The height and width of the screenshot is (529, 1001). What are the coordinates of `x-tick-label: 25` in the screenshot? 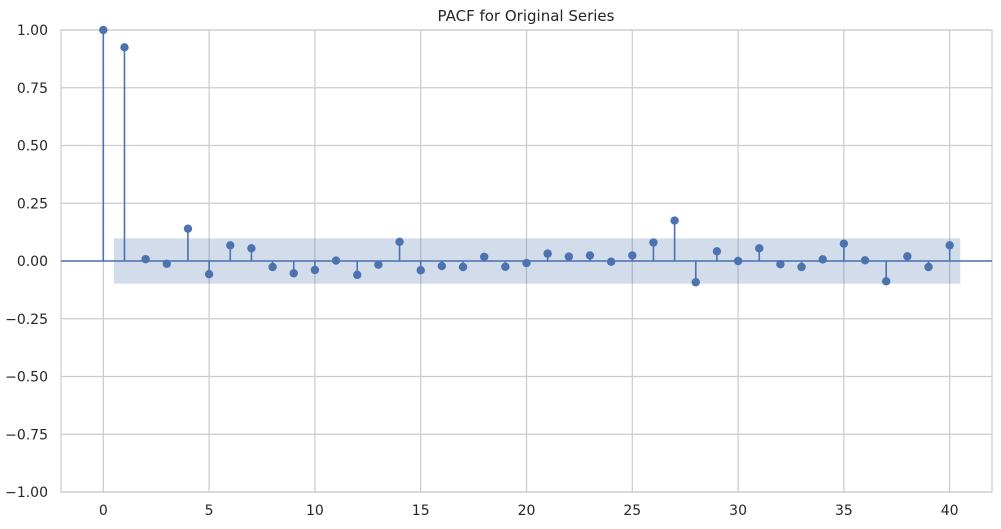 It's located at (632, 511).